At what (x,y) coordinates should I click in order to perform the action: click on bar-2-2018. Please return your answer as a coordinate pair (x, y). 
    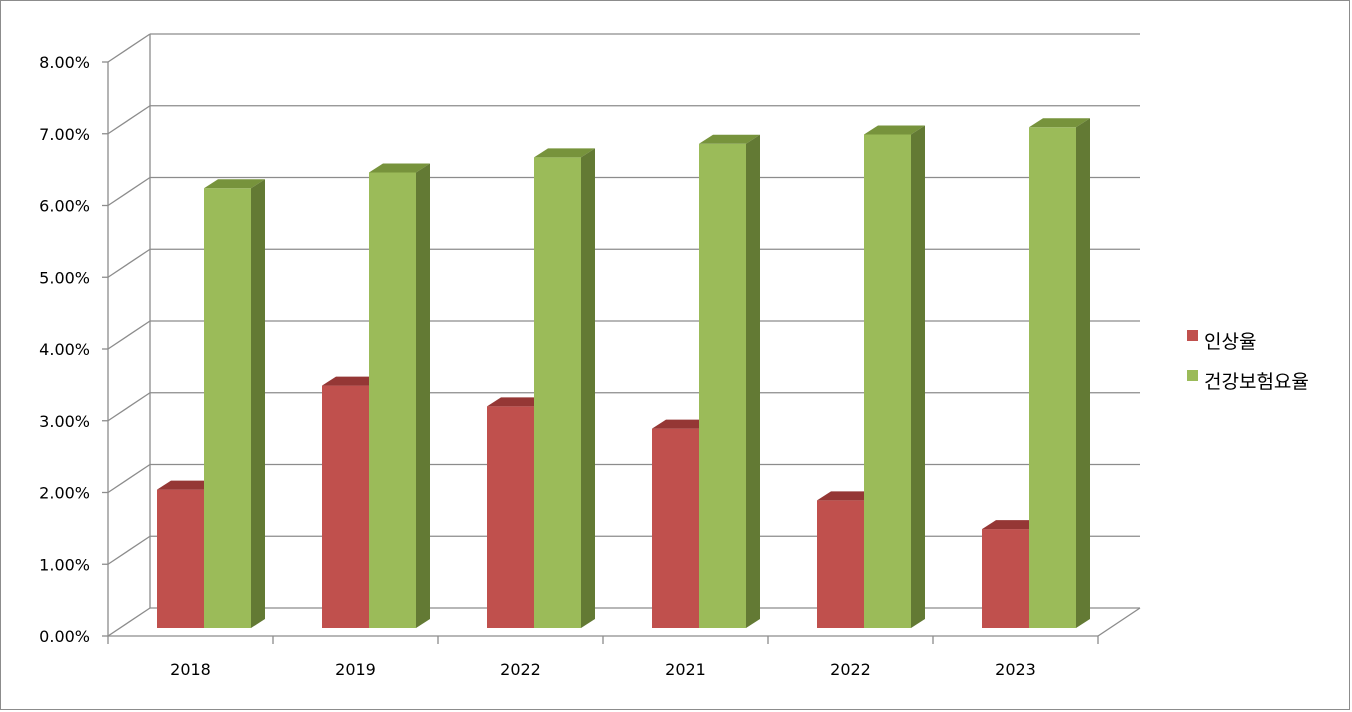
    Looking at the image, I should click on (234, 403).